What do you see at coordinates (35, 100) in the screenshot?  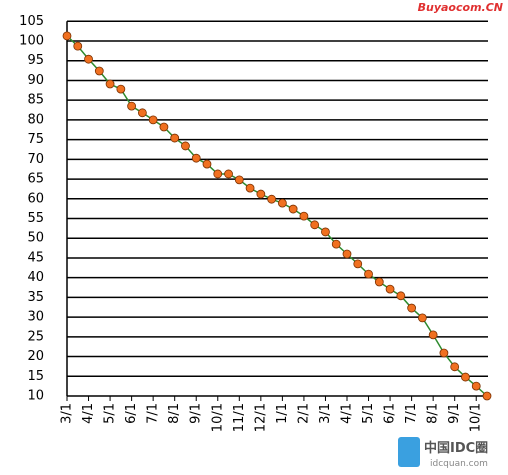 I see `y-tick-label: 85` at bounding box center [35, 100].